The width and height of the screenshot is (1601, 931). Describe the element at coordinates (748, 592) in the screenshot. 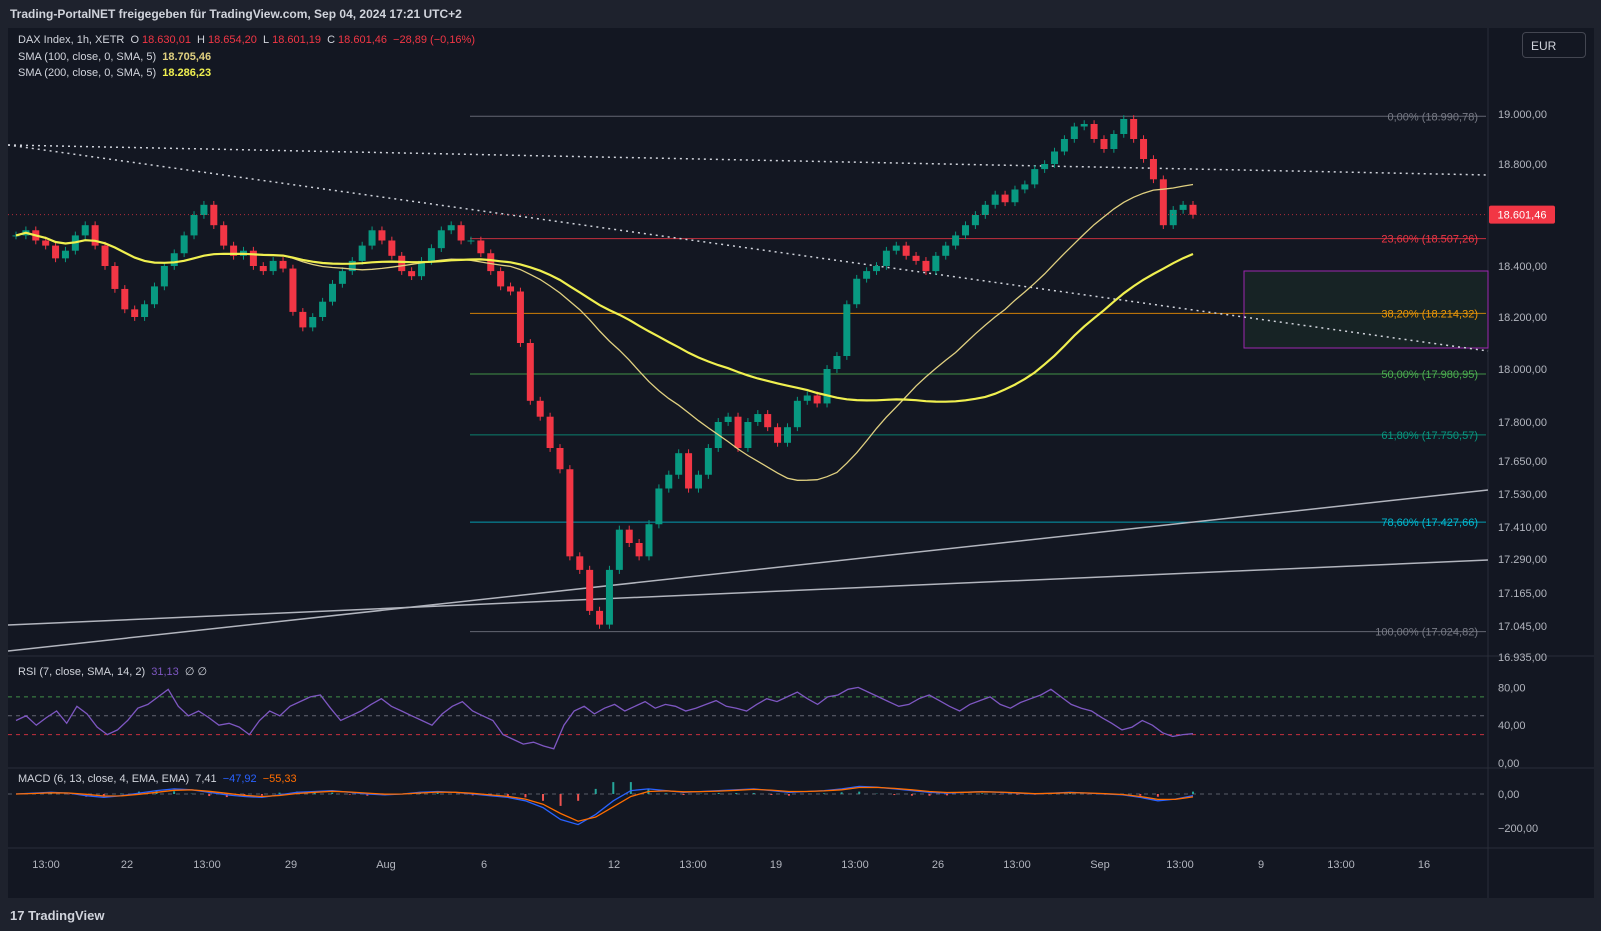

I see `support-line-flat` at that location.